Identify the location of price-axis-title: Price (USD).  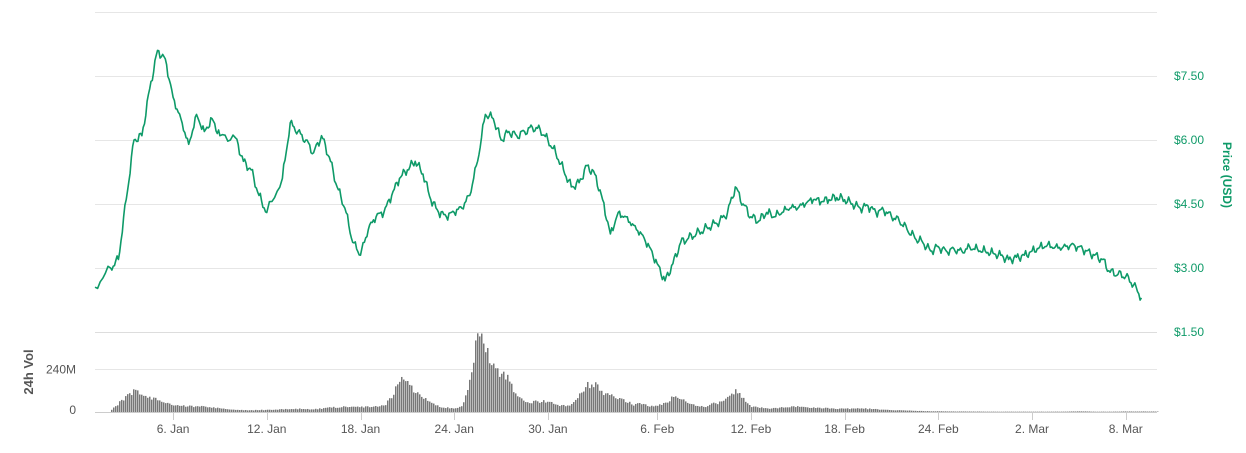
(1227, 175).